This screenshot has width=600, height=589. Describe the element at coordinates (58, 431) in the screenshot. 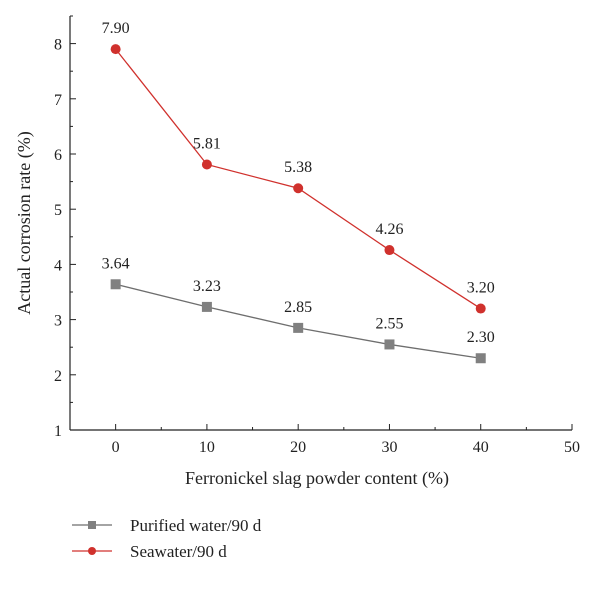

I see `y-tick-label: 1` at that location.